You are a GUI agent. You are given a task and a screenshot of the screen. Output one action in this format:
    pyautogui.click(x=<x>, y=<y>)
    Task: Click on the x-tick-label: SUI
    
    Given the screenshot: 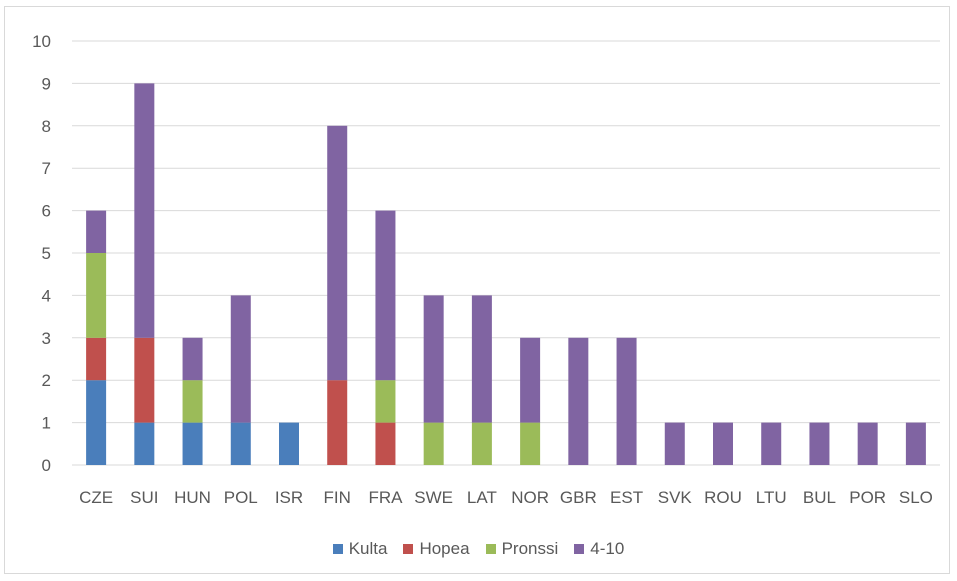 What is the action you would take?
    pyautogui.click(x=144, y=497)
    